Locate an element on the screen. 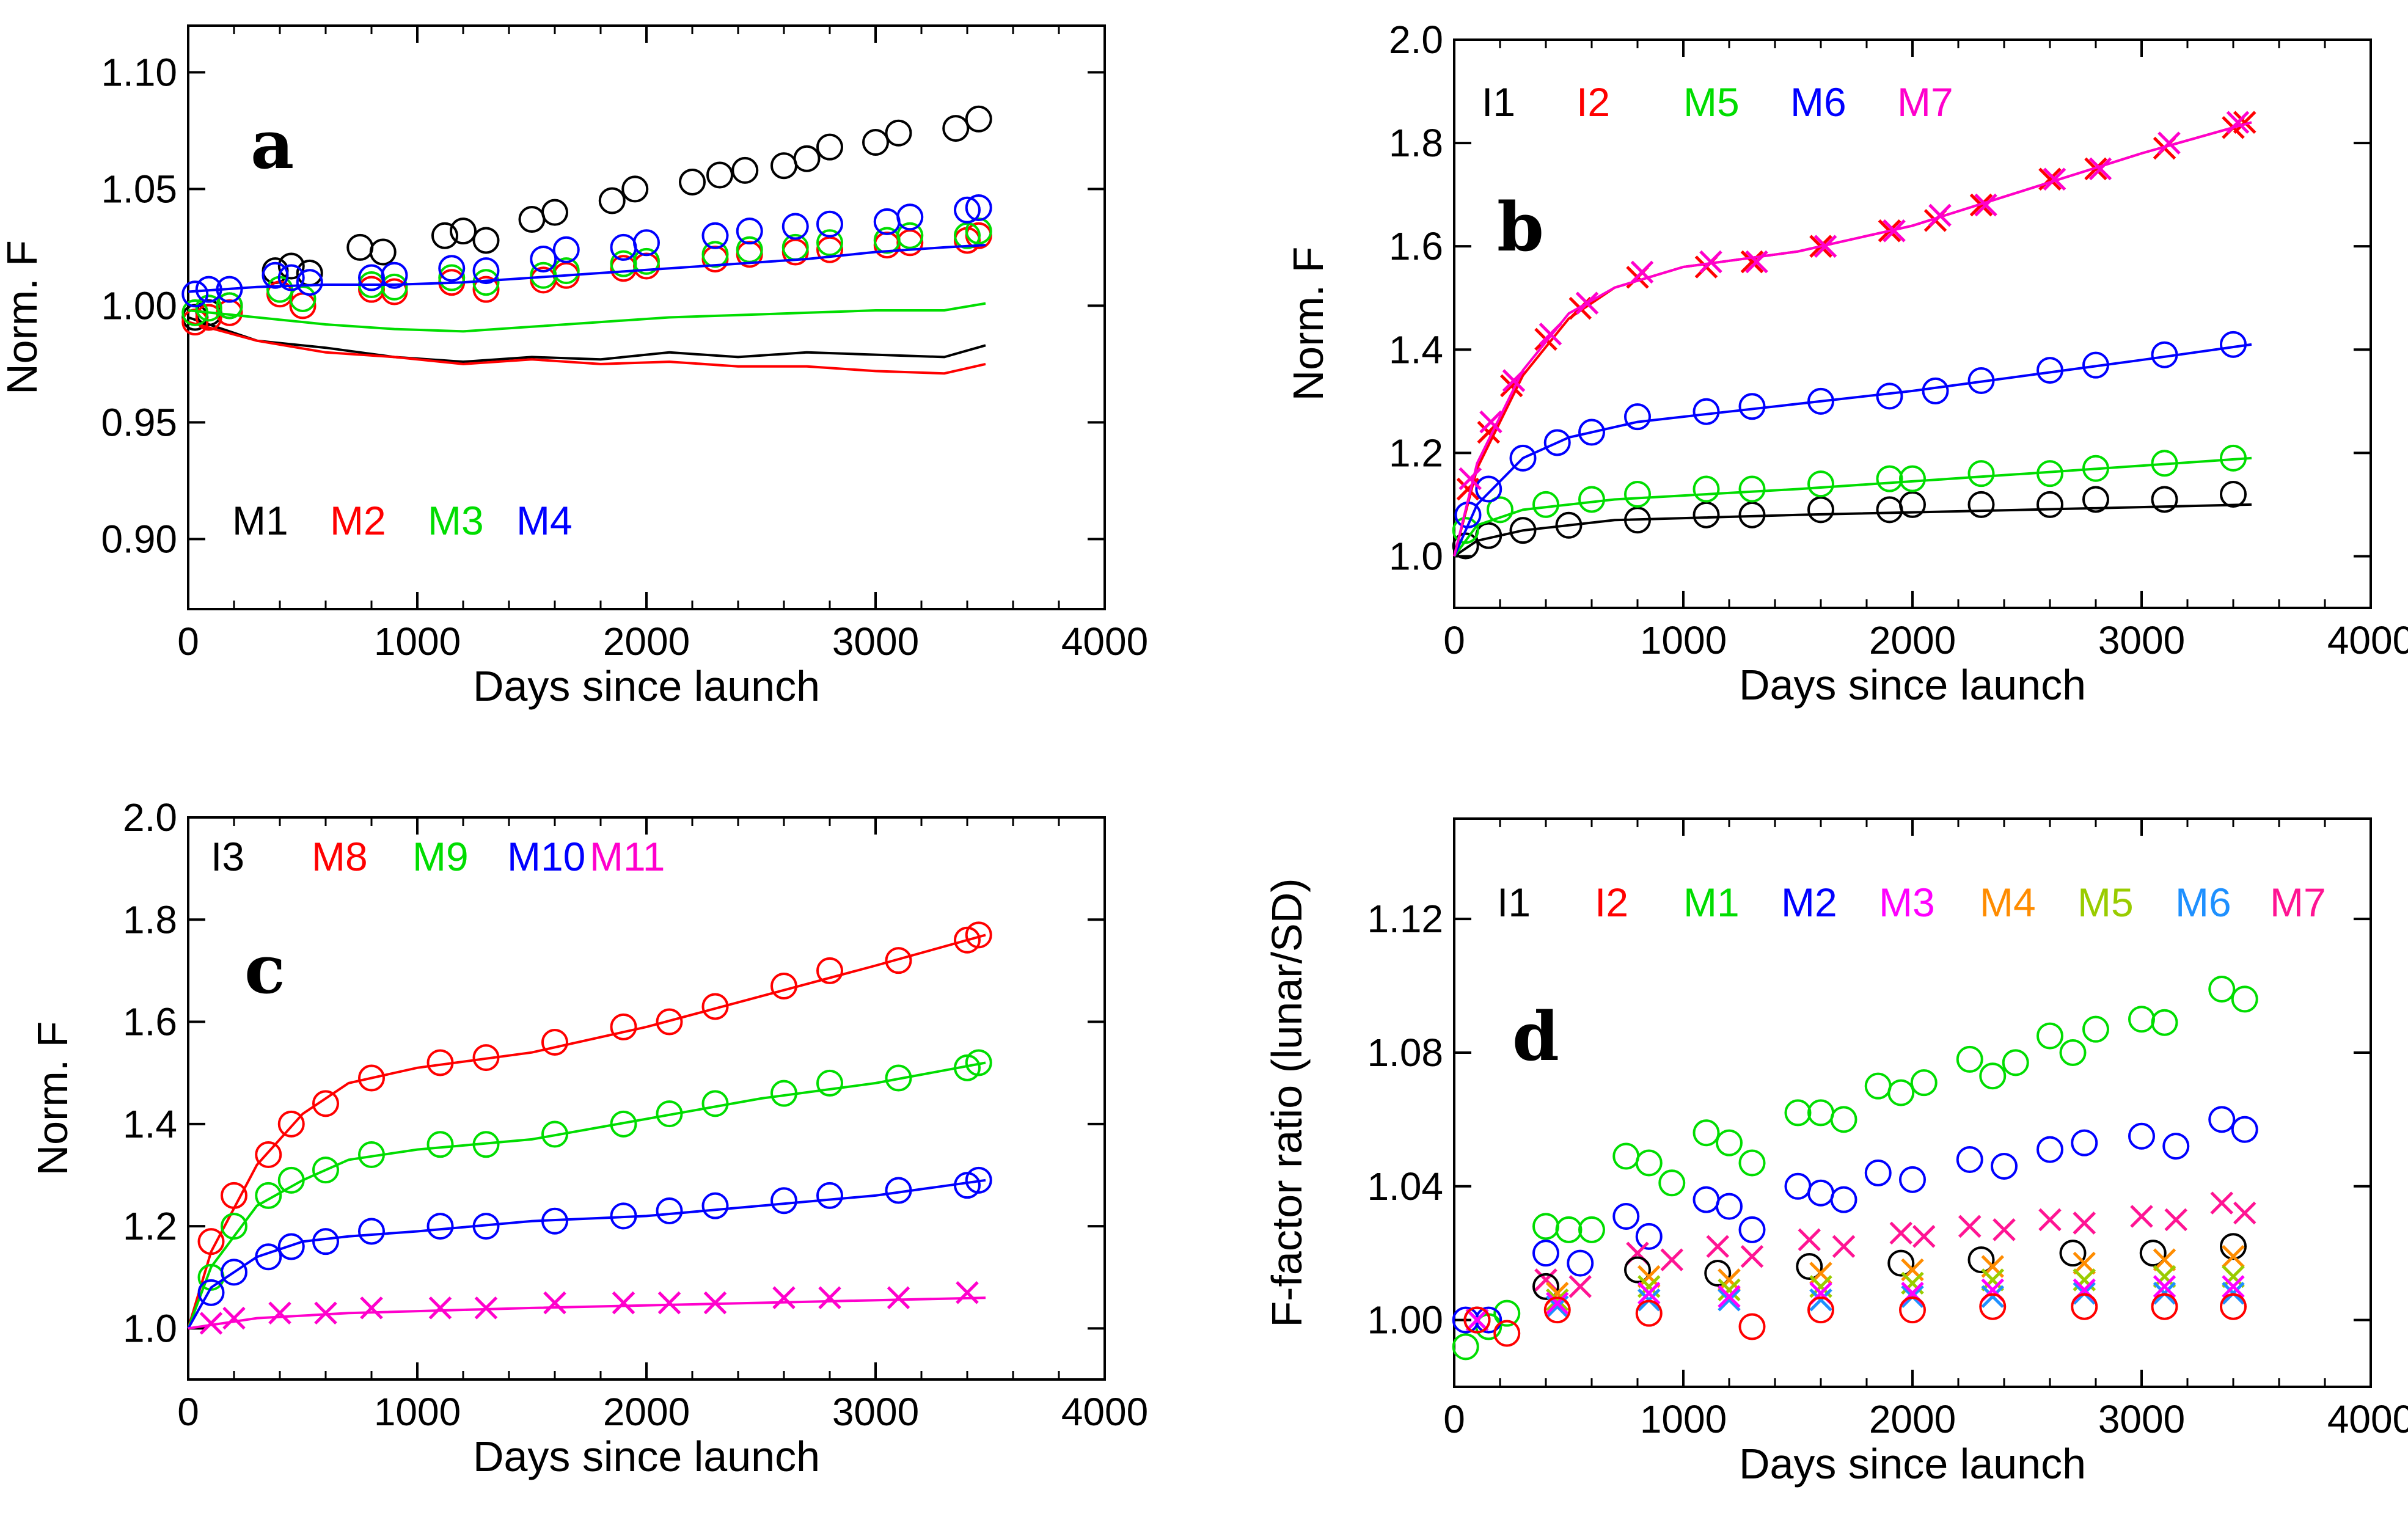 The width and height of the screenshot is (2408, 1520). series-m7 is located at coordinates (1852, 334).